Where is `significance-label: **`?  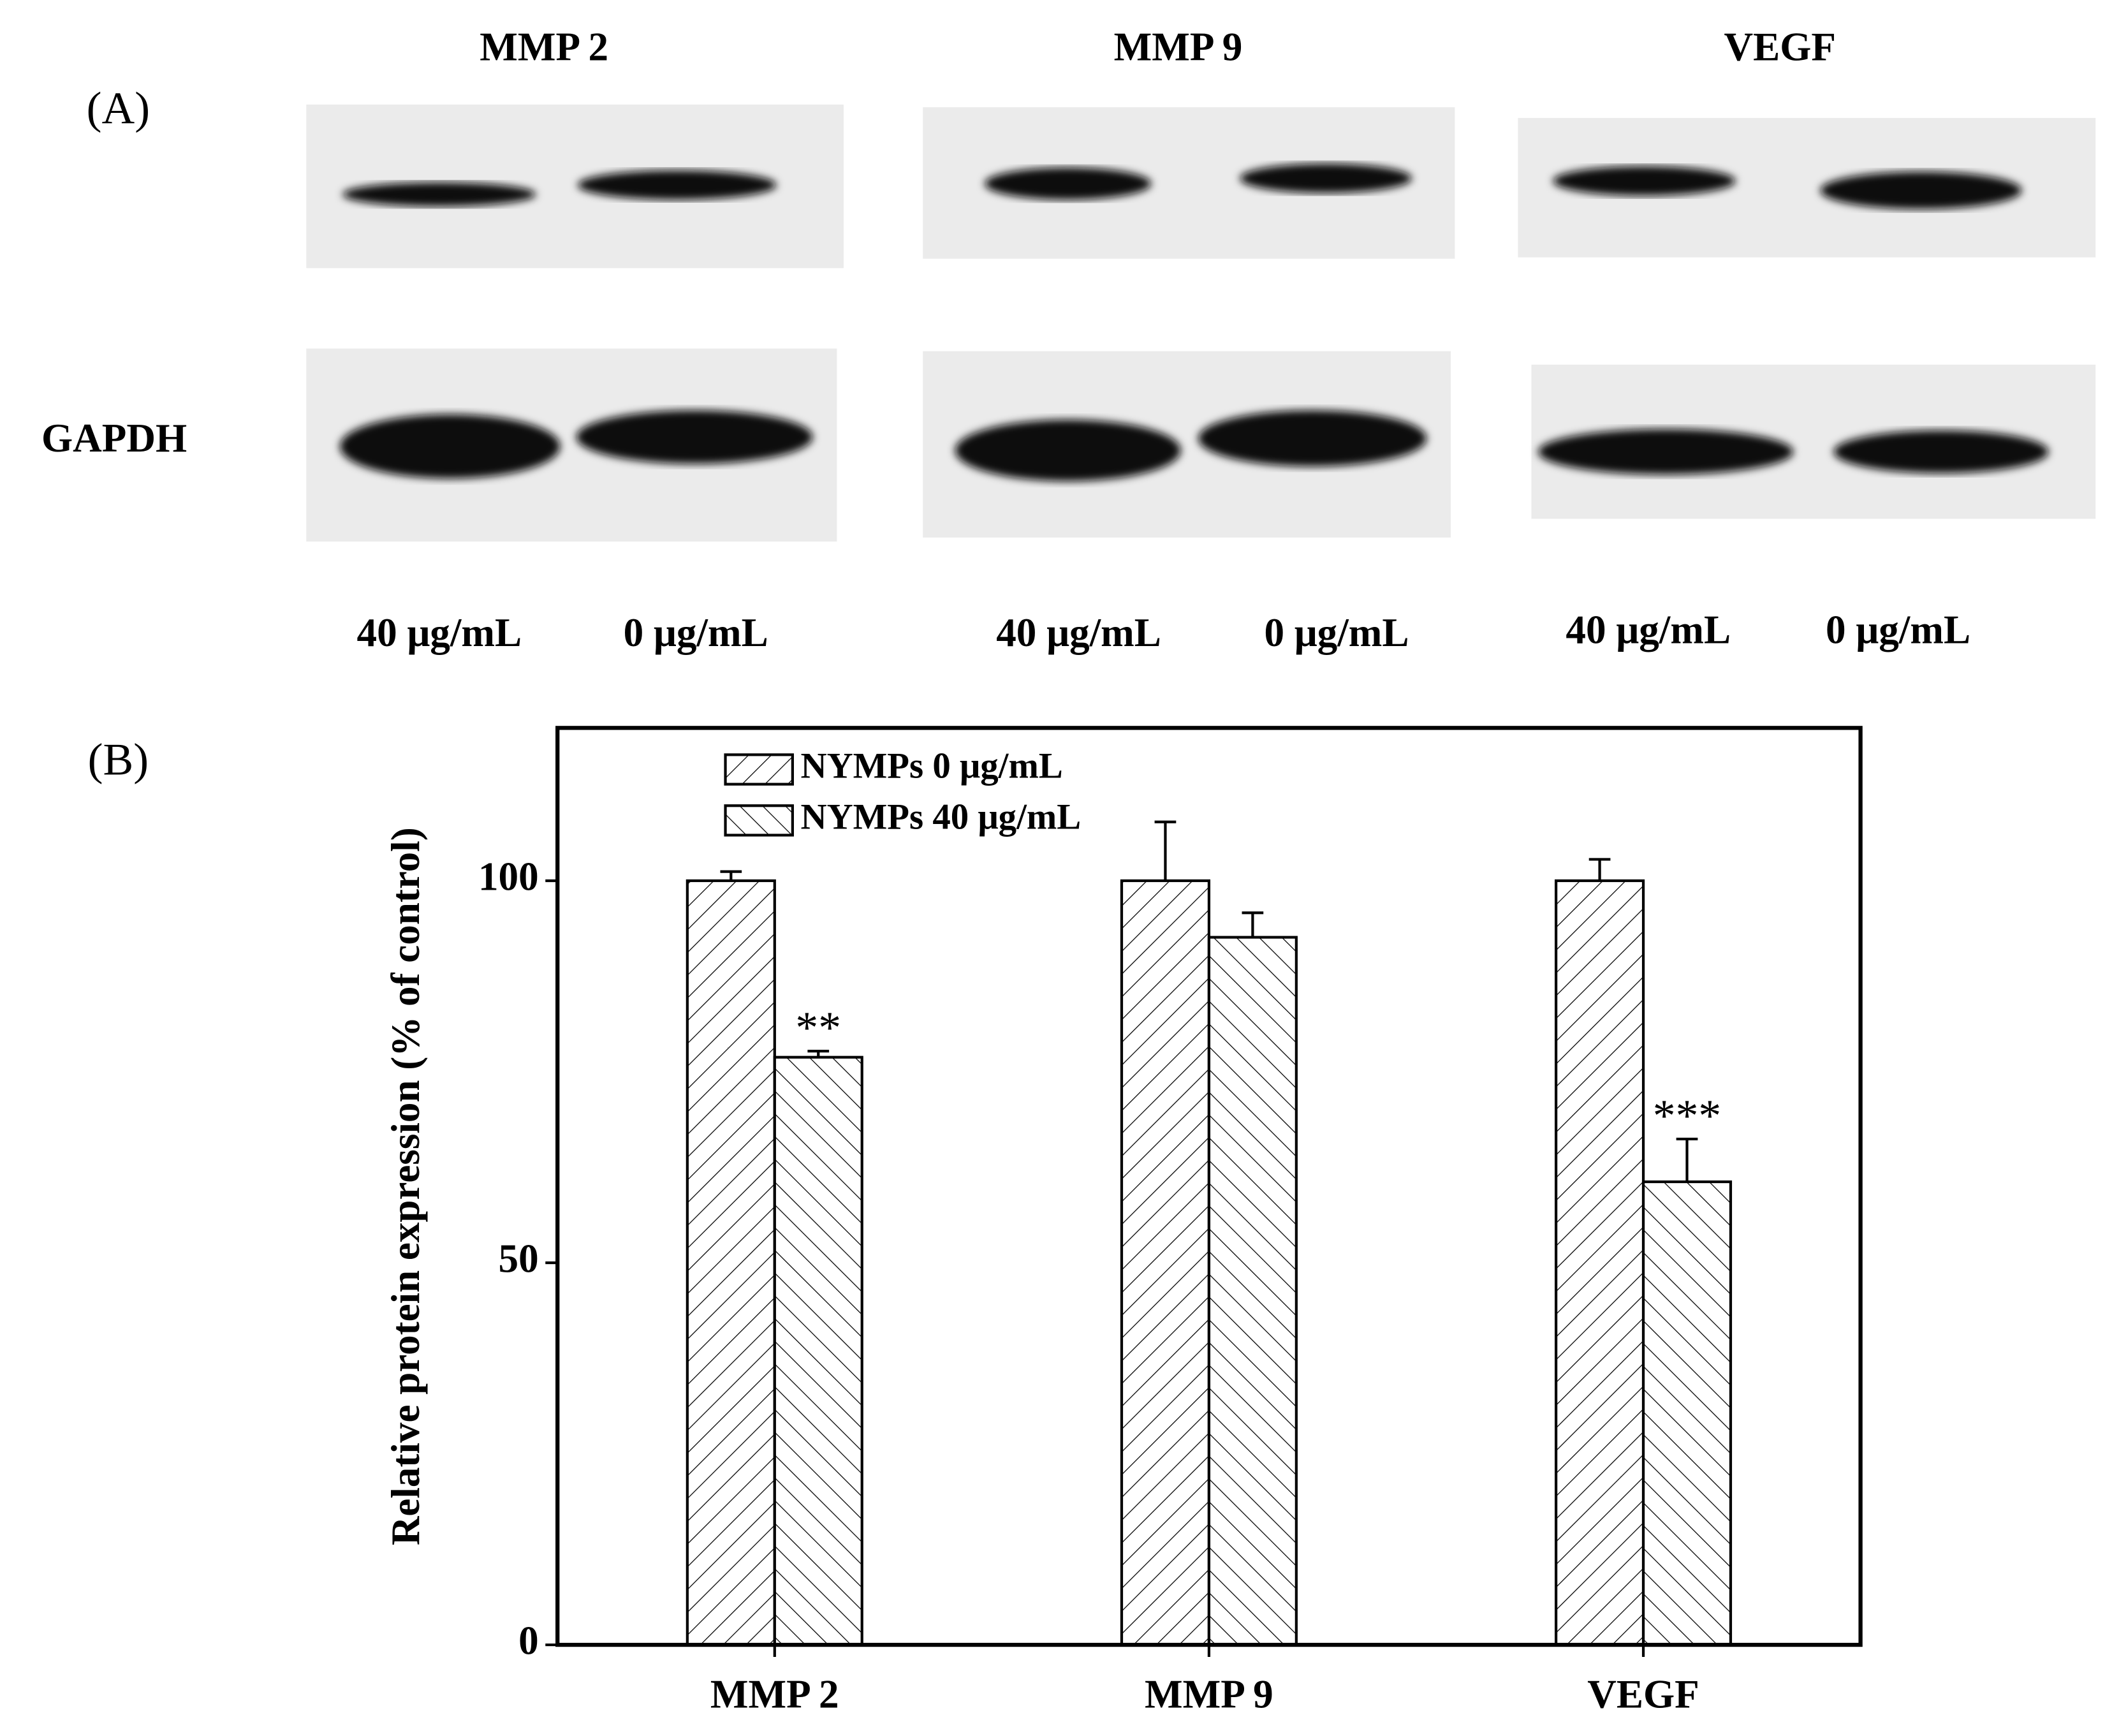 significance-label: ** is located at coordinates (818, 1028).